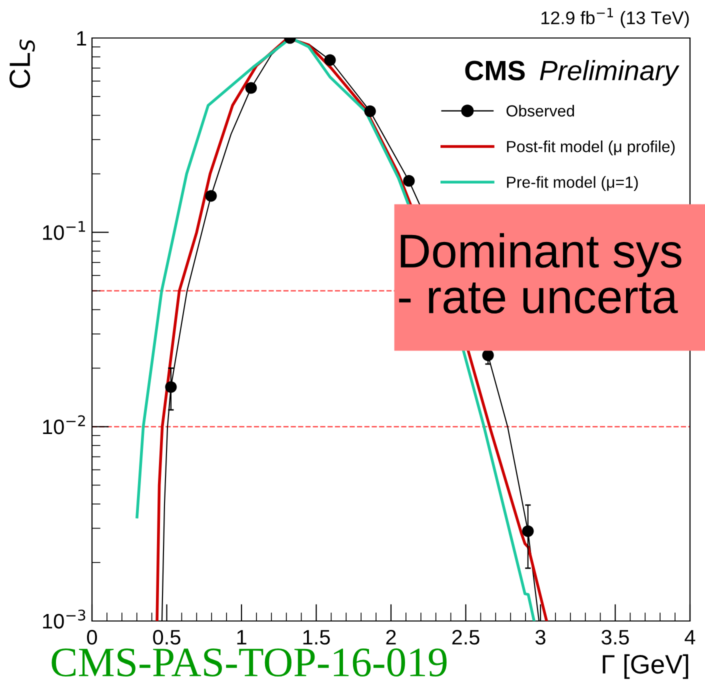 Image resolution: width=705 pixels, height=687 pixels. Describe the element at coordinates (495, 70) in the screenshot. I see `text: CMS` at that location.